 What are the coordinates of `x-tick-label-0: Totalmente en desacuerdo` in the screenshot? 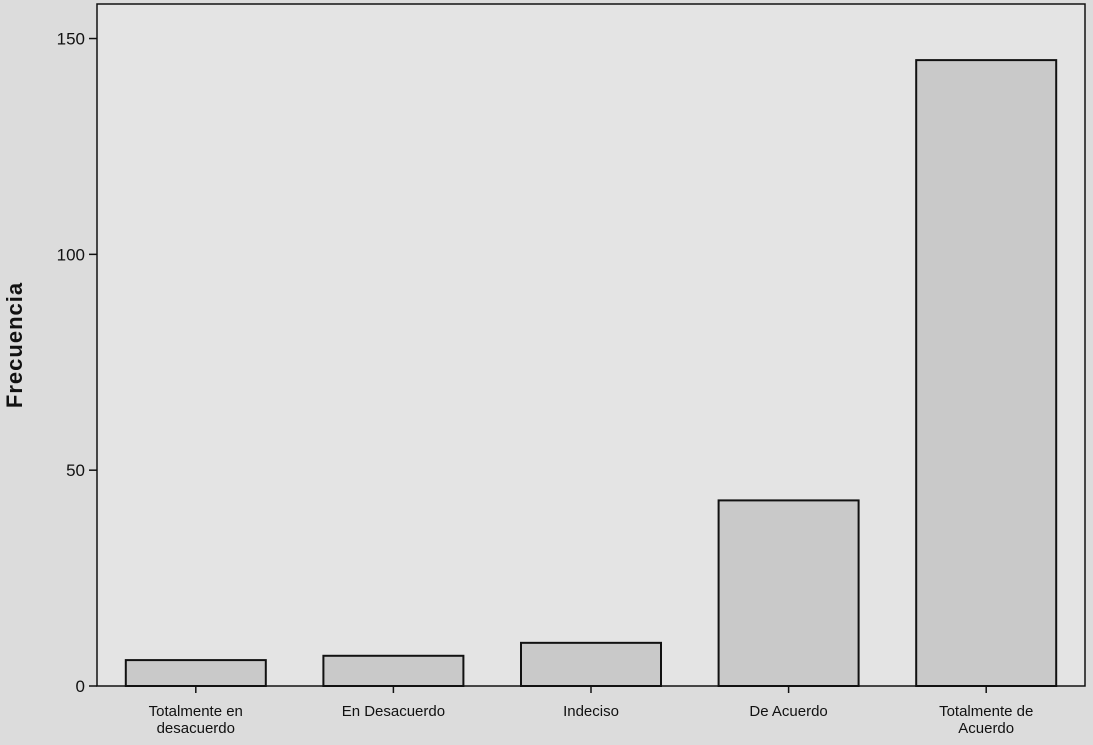 It's located at (196, 720).